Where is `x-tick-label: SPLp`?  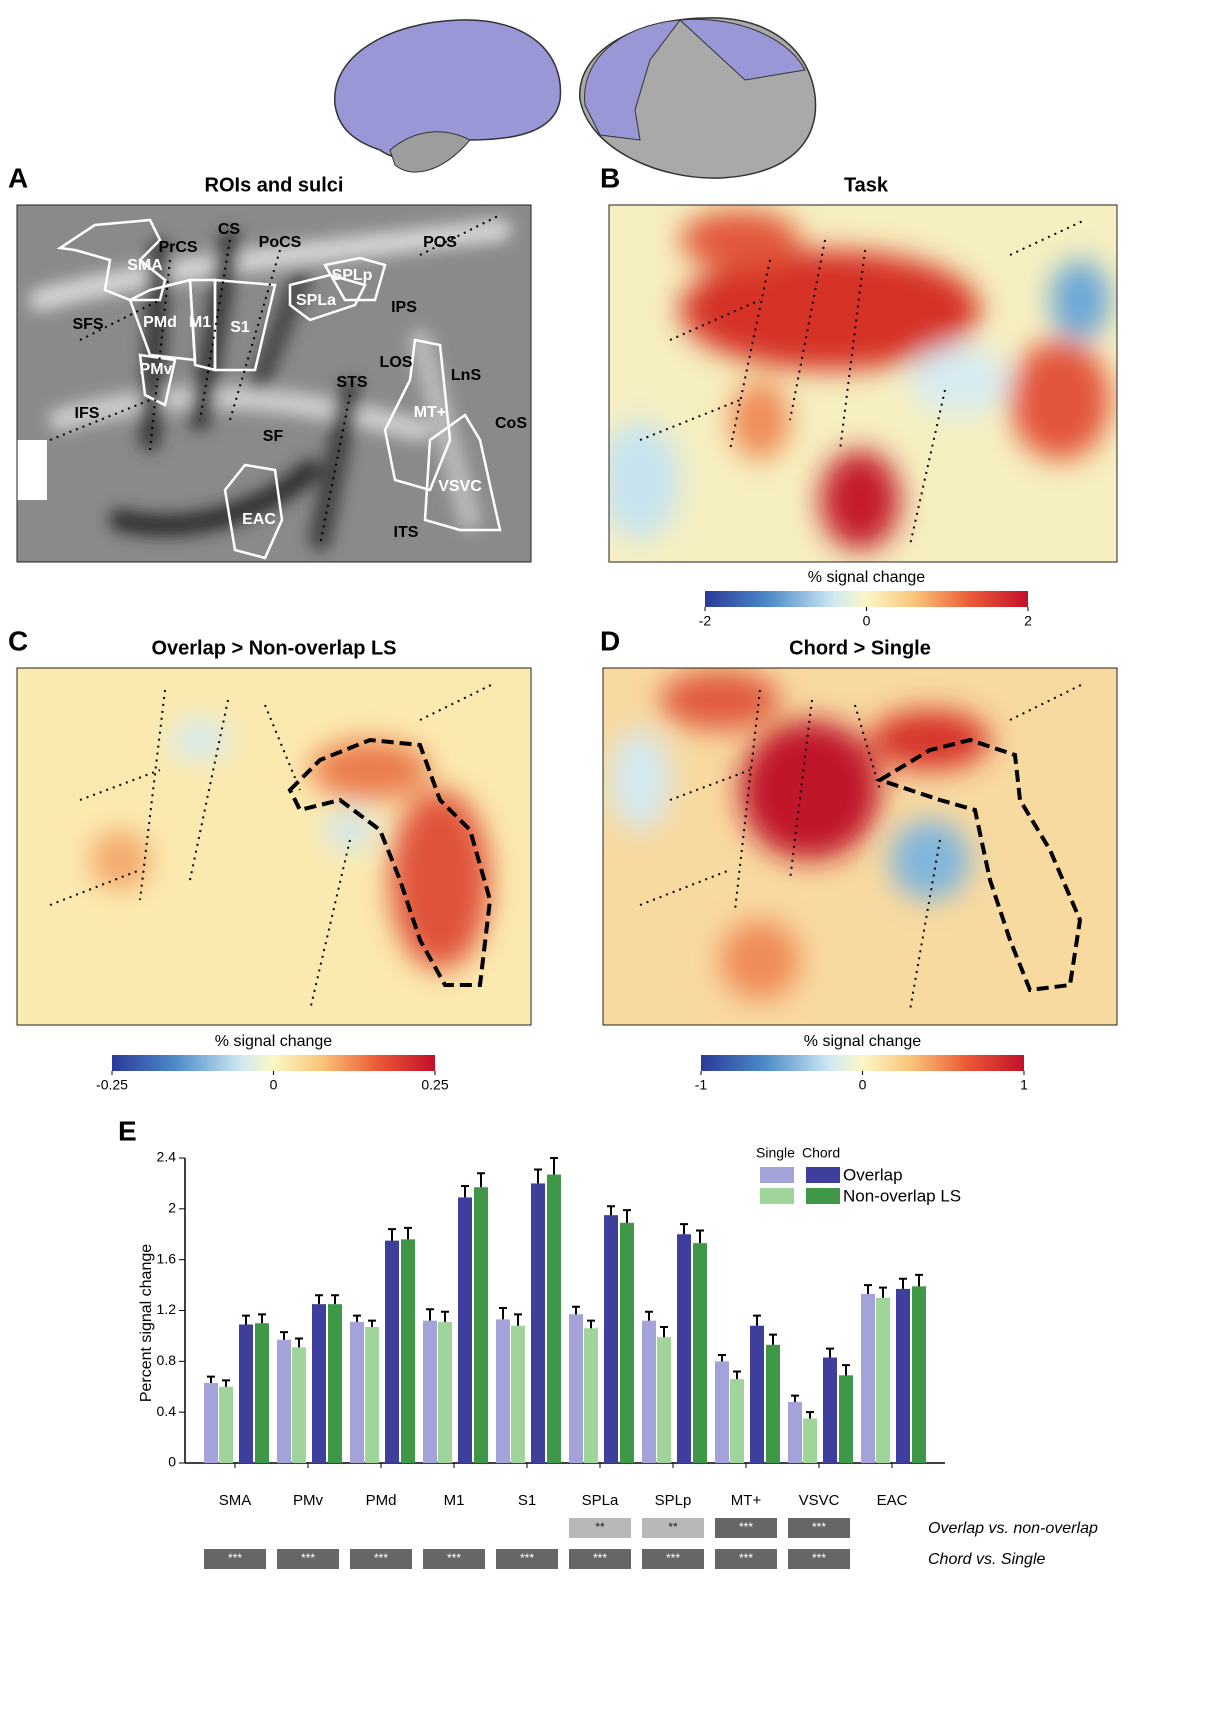
x-tick-label: SPLp is located at coordinates (673, 1500).